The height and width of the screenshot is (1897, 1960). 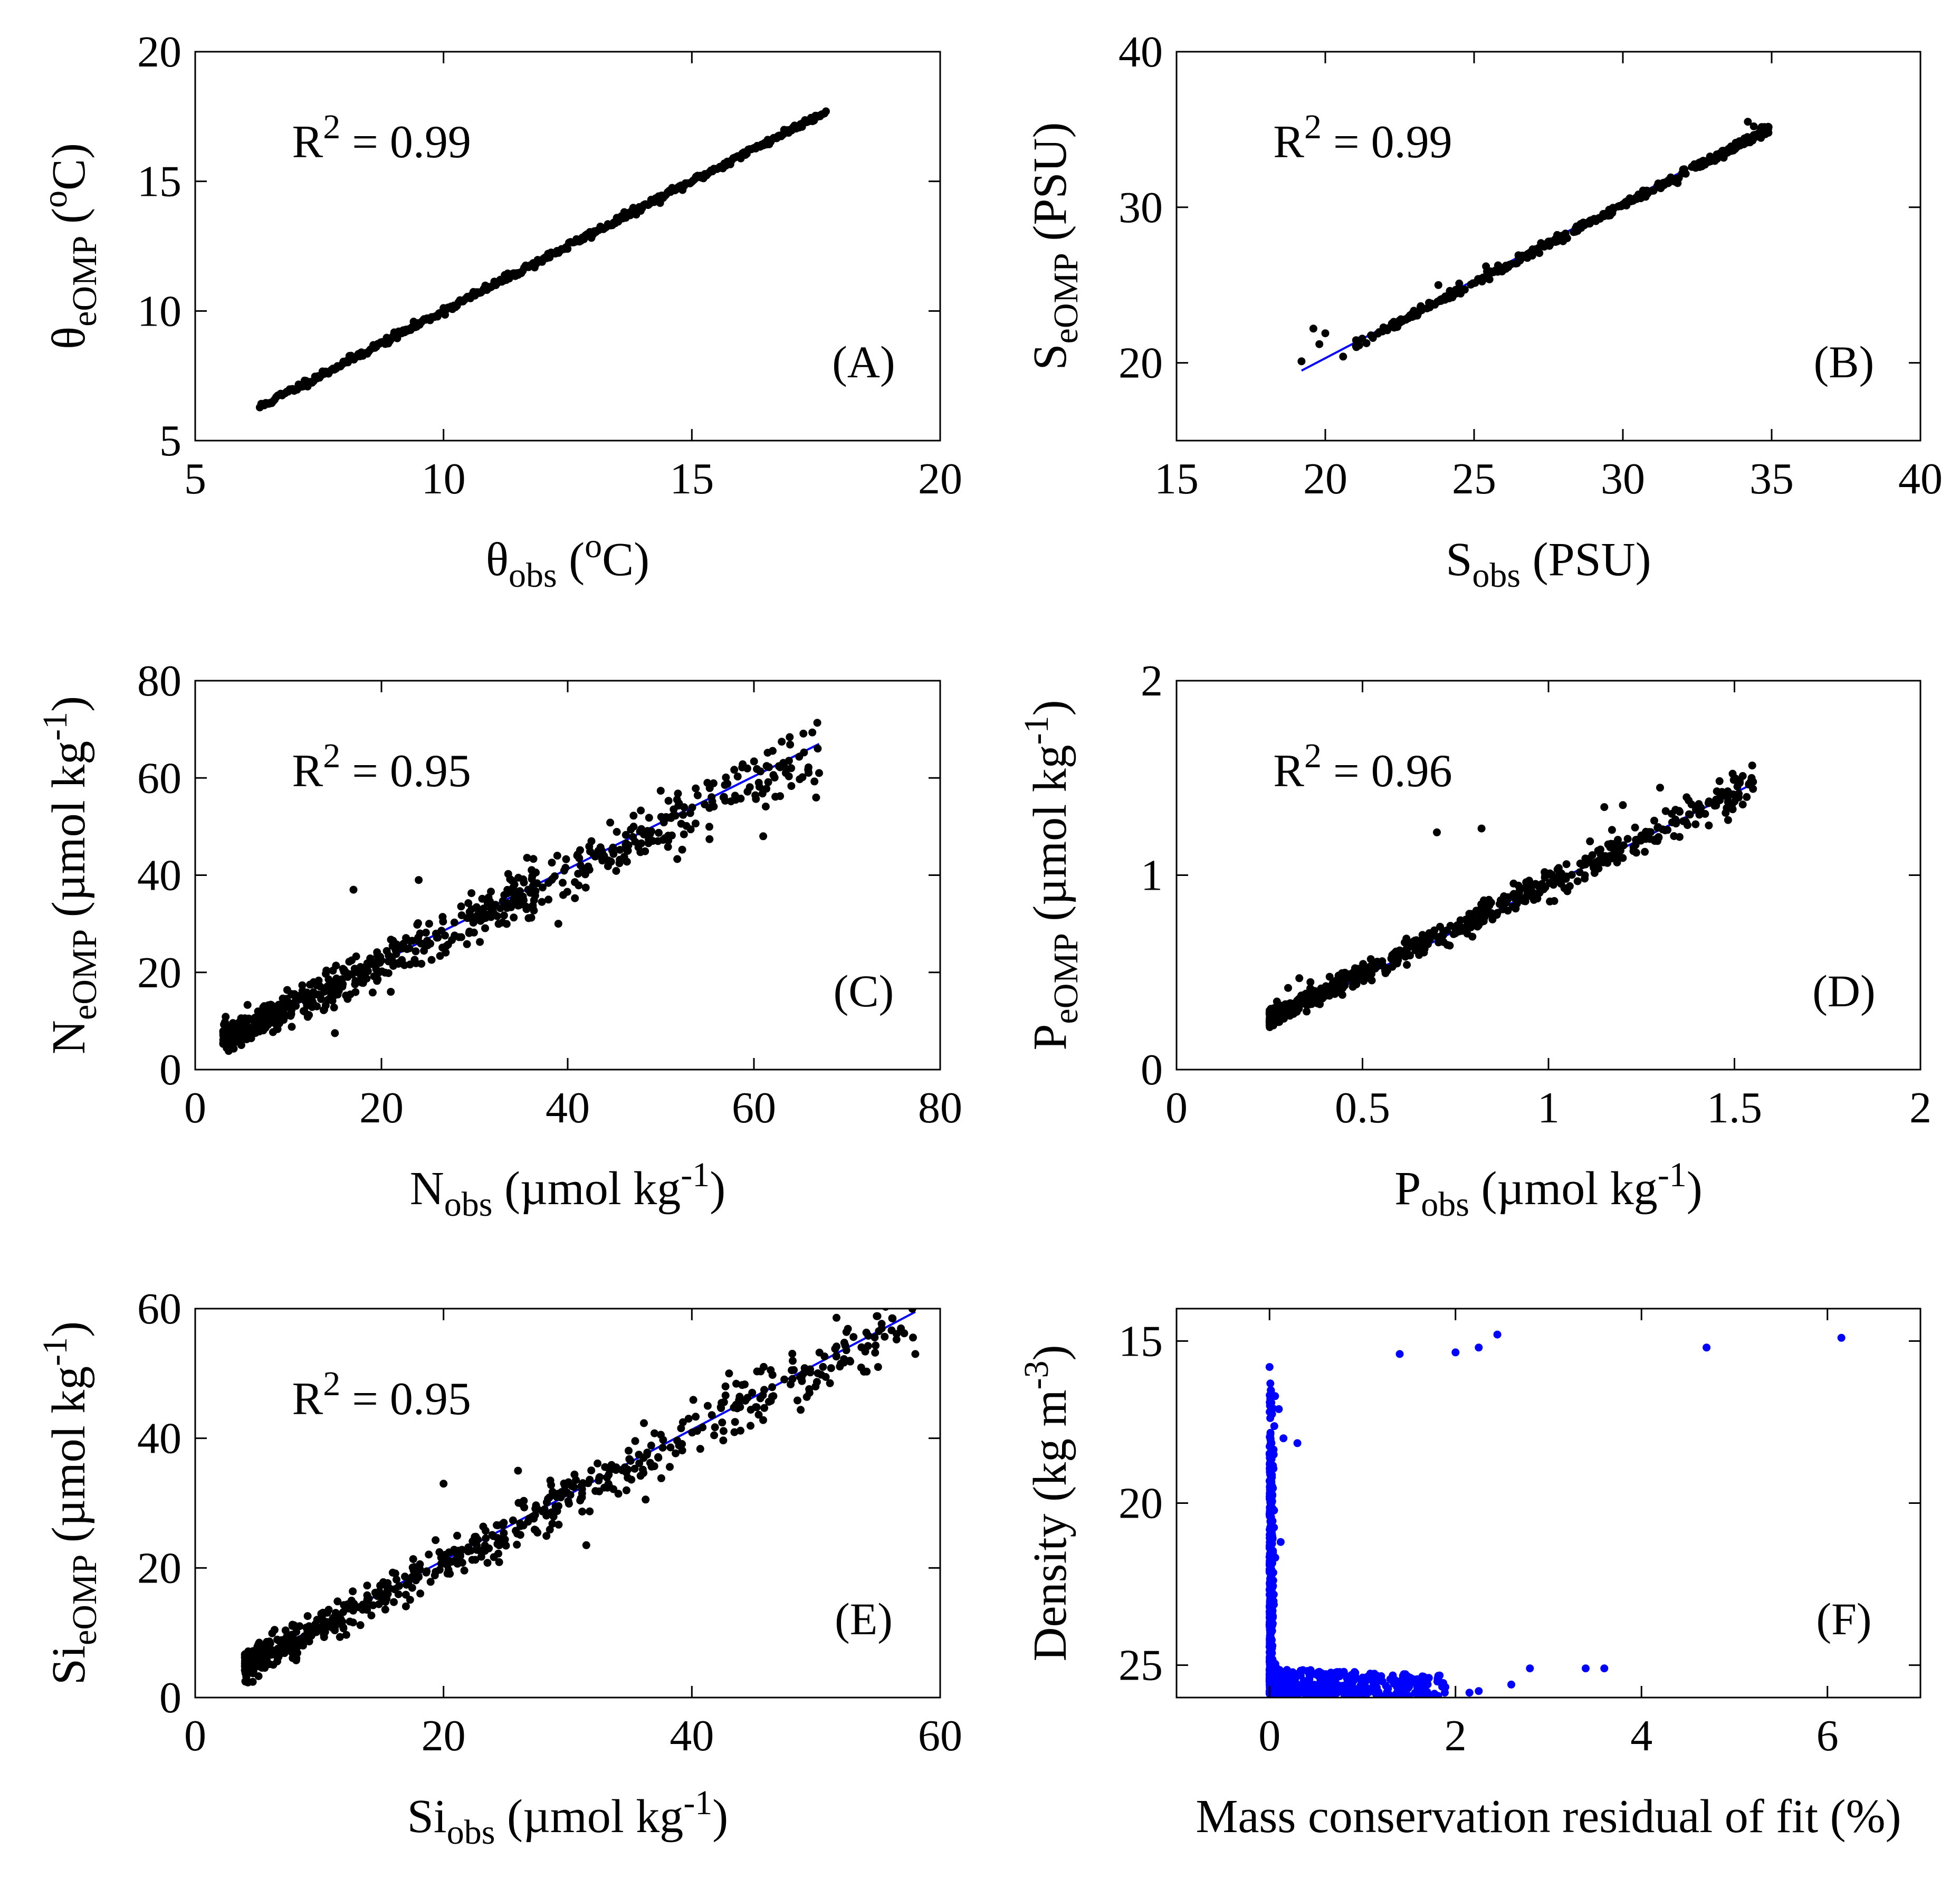 I want to click on y-axis-label-suffix: ), so click(x=69, y=1329).